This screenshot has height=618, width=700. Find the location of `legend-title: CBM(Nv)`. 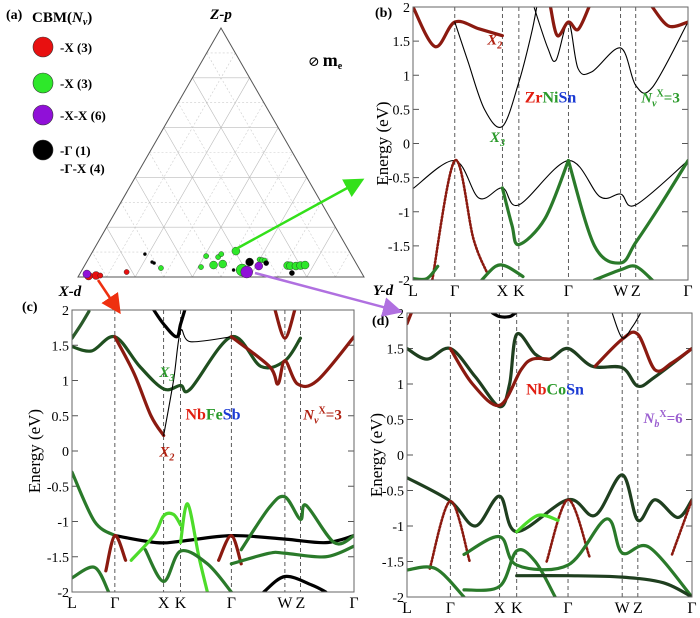

legend-title: CBM(Nv) is located at coordinates (62, 19).